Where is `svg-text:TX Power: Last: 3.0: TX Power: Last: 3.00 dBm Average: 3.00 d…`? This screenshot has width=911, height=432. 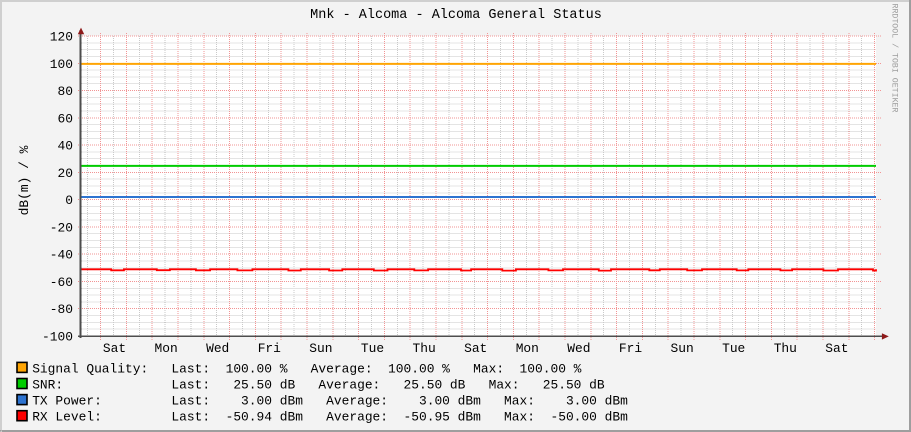
svg-text:TX Power: Last: 3.0: TX Power: Last: 3.00 dBm Average: 3.00 d… is located at coordinates (330, 401).